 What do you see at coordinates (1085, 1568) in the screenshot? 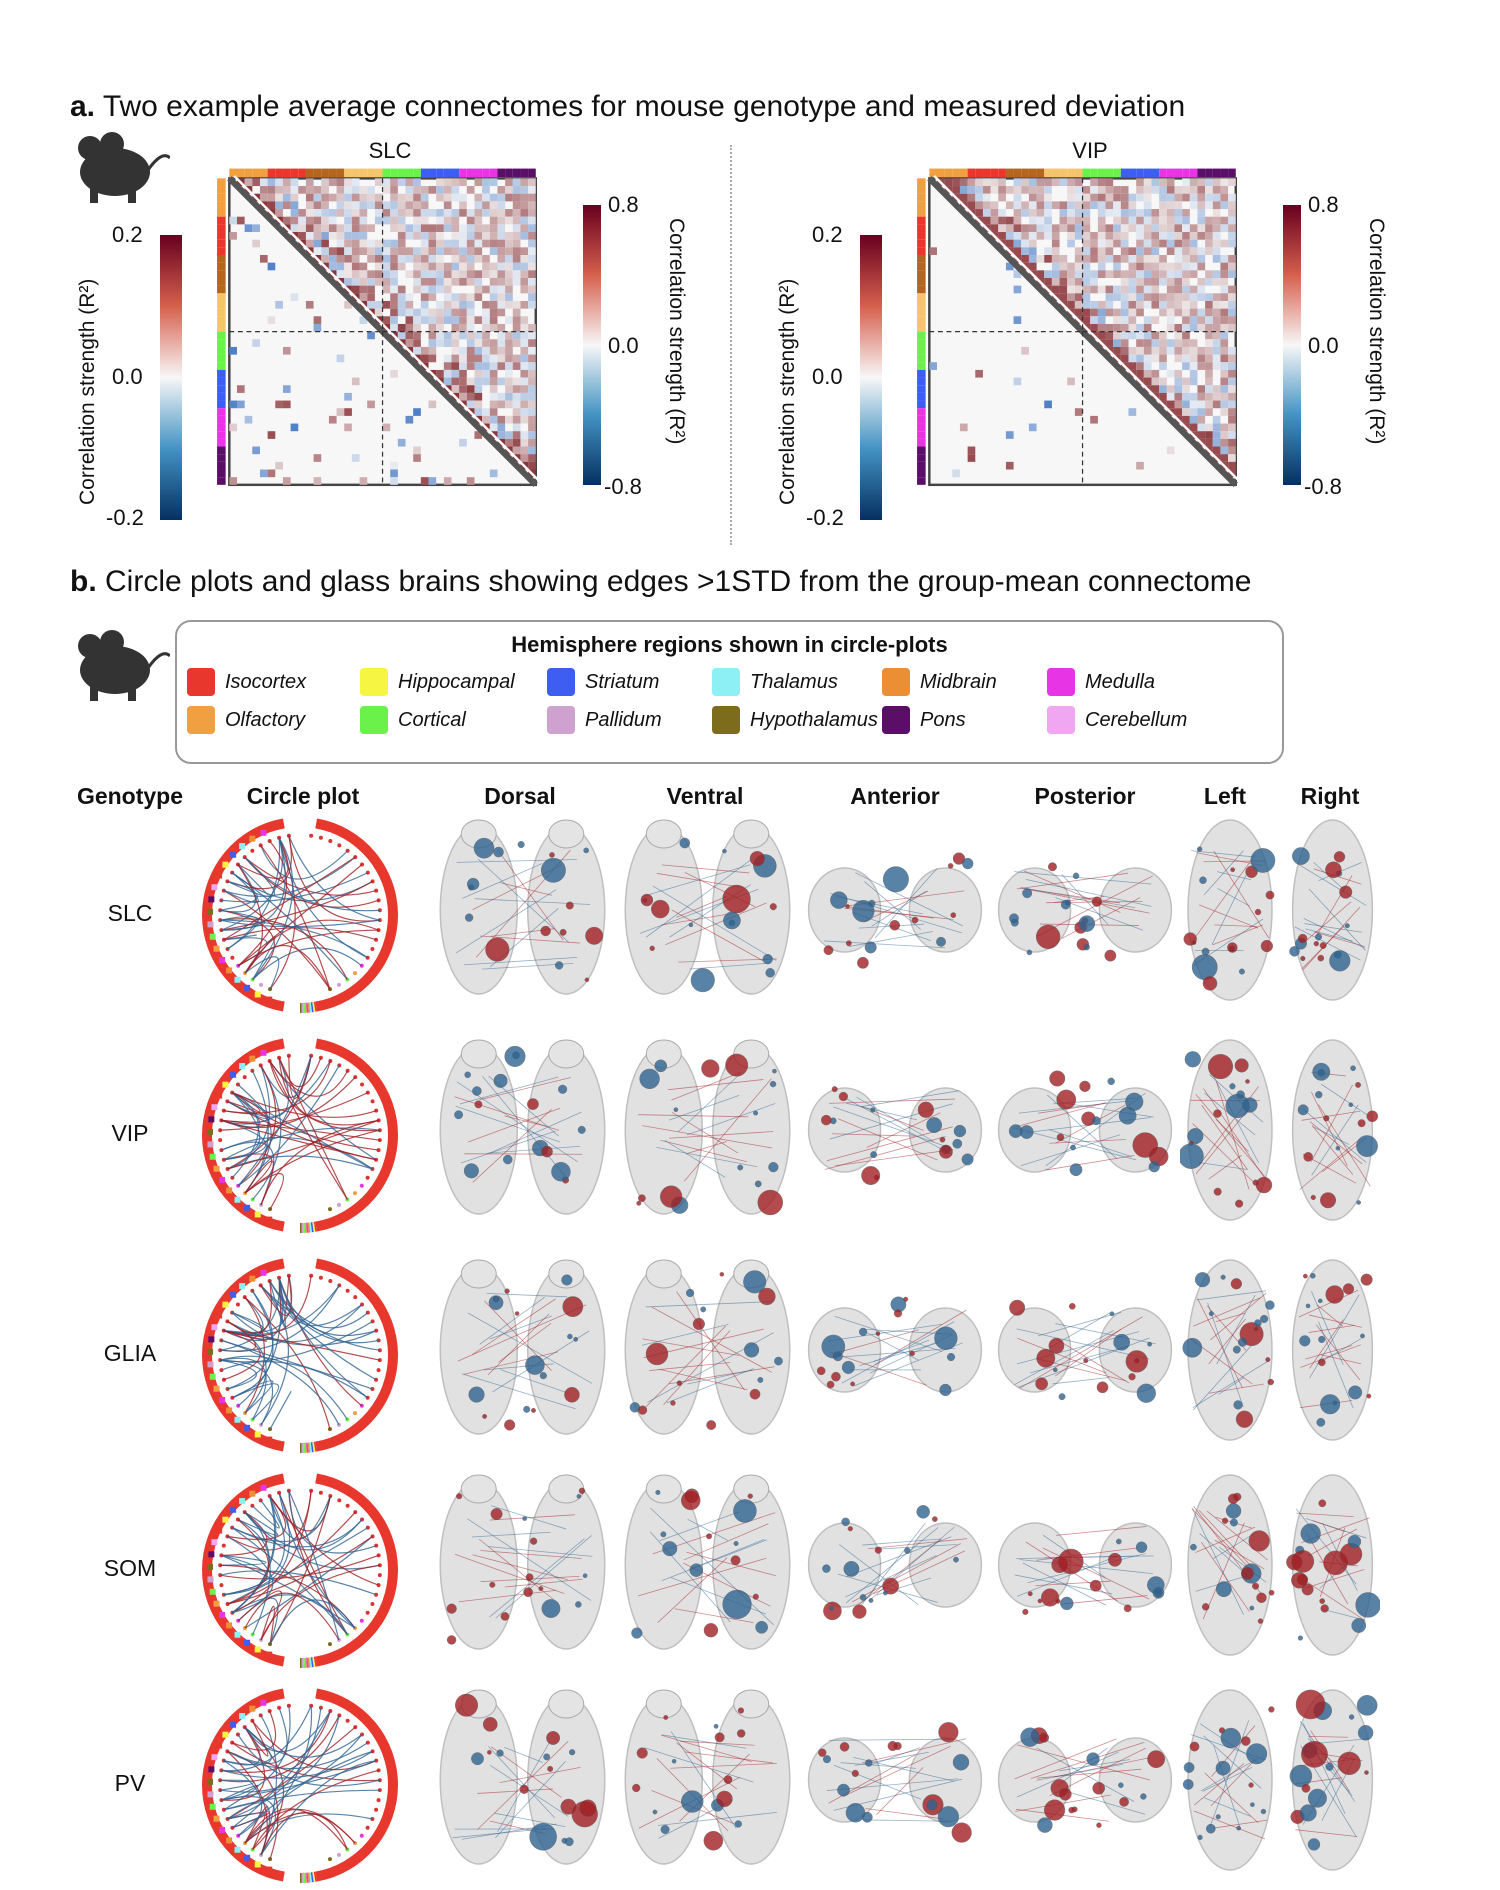
I see `glass-brain-posterior-som` at bounding box center [1085, 1568].